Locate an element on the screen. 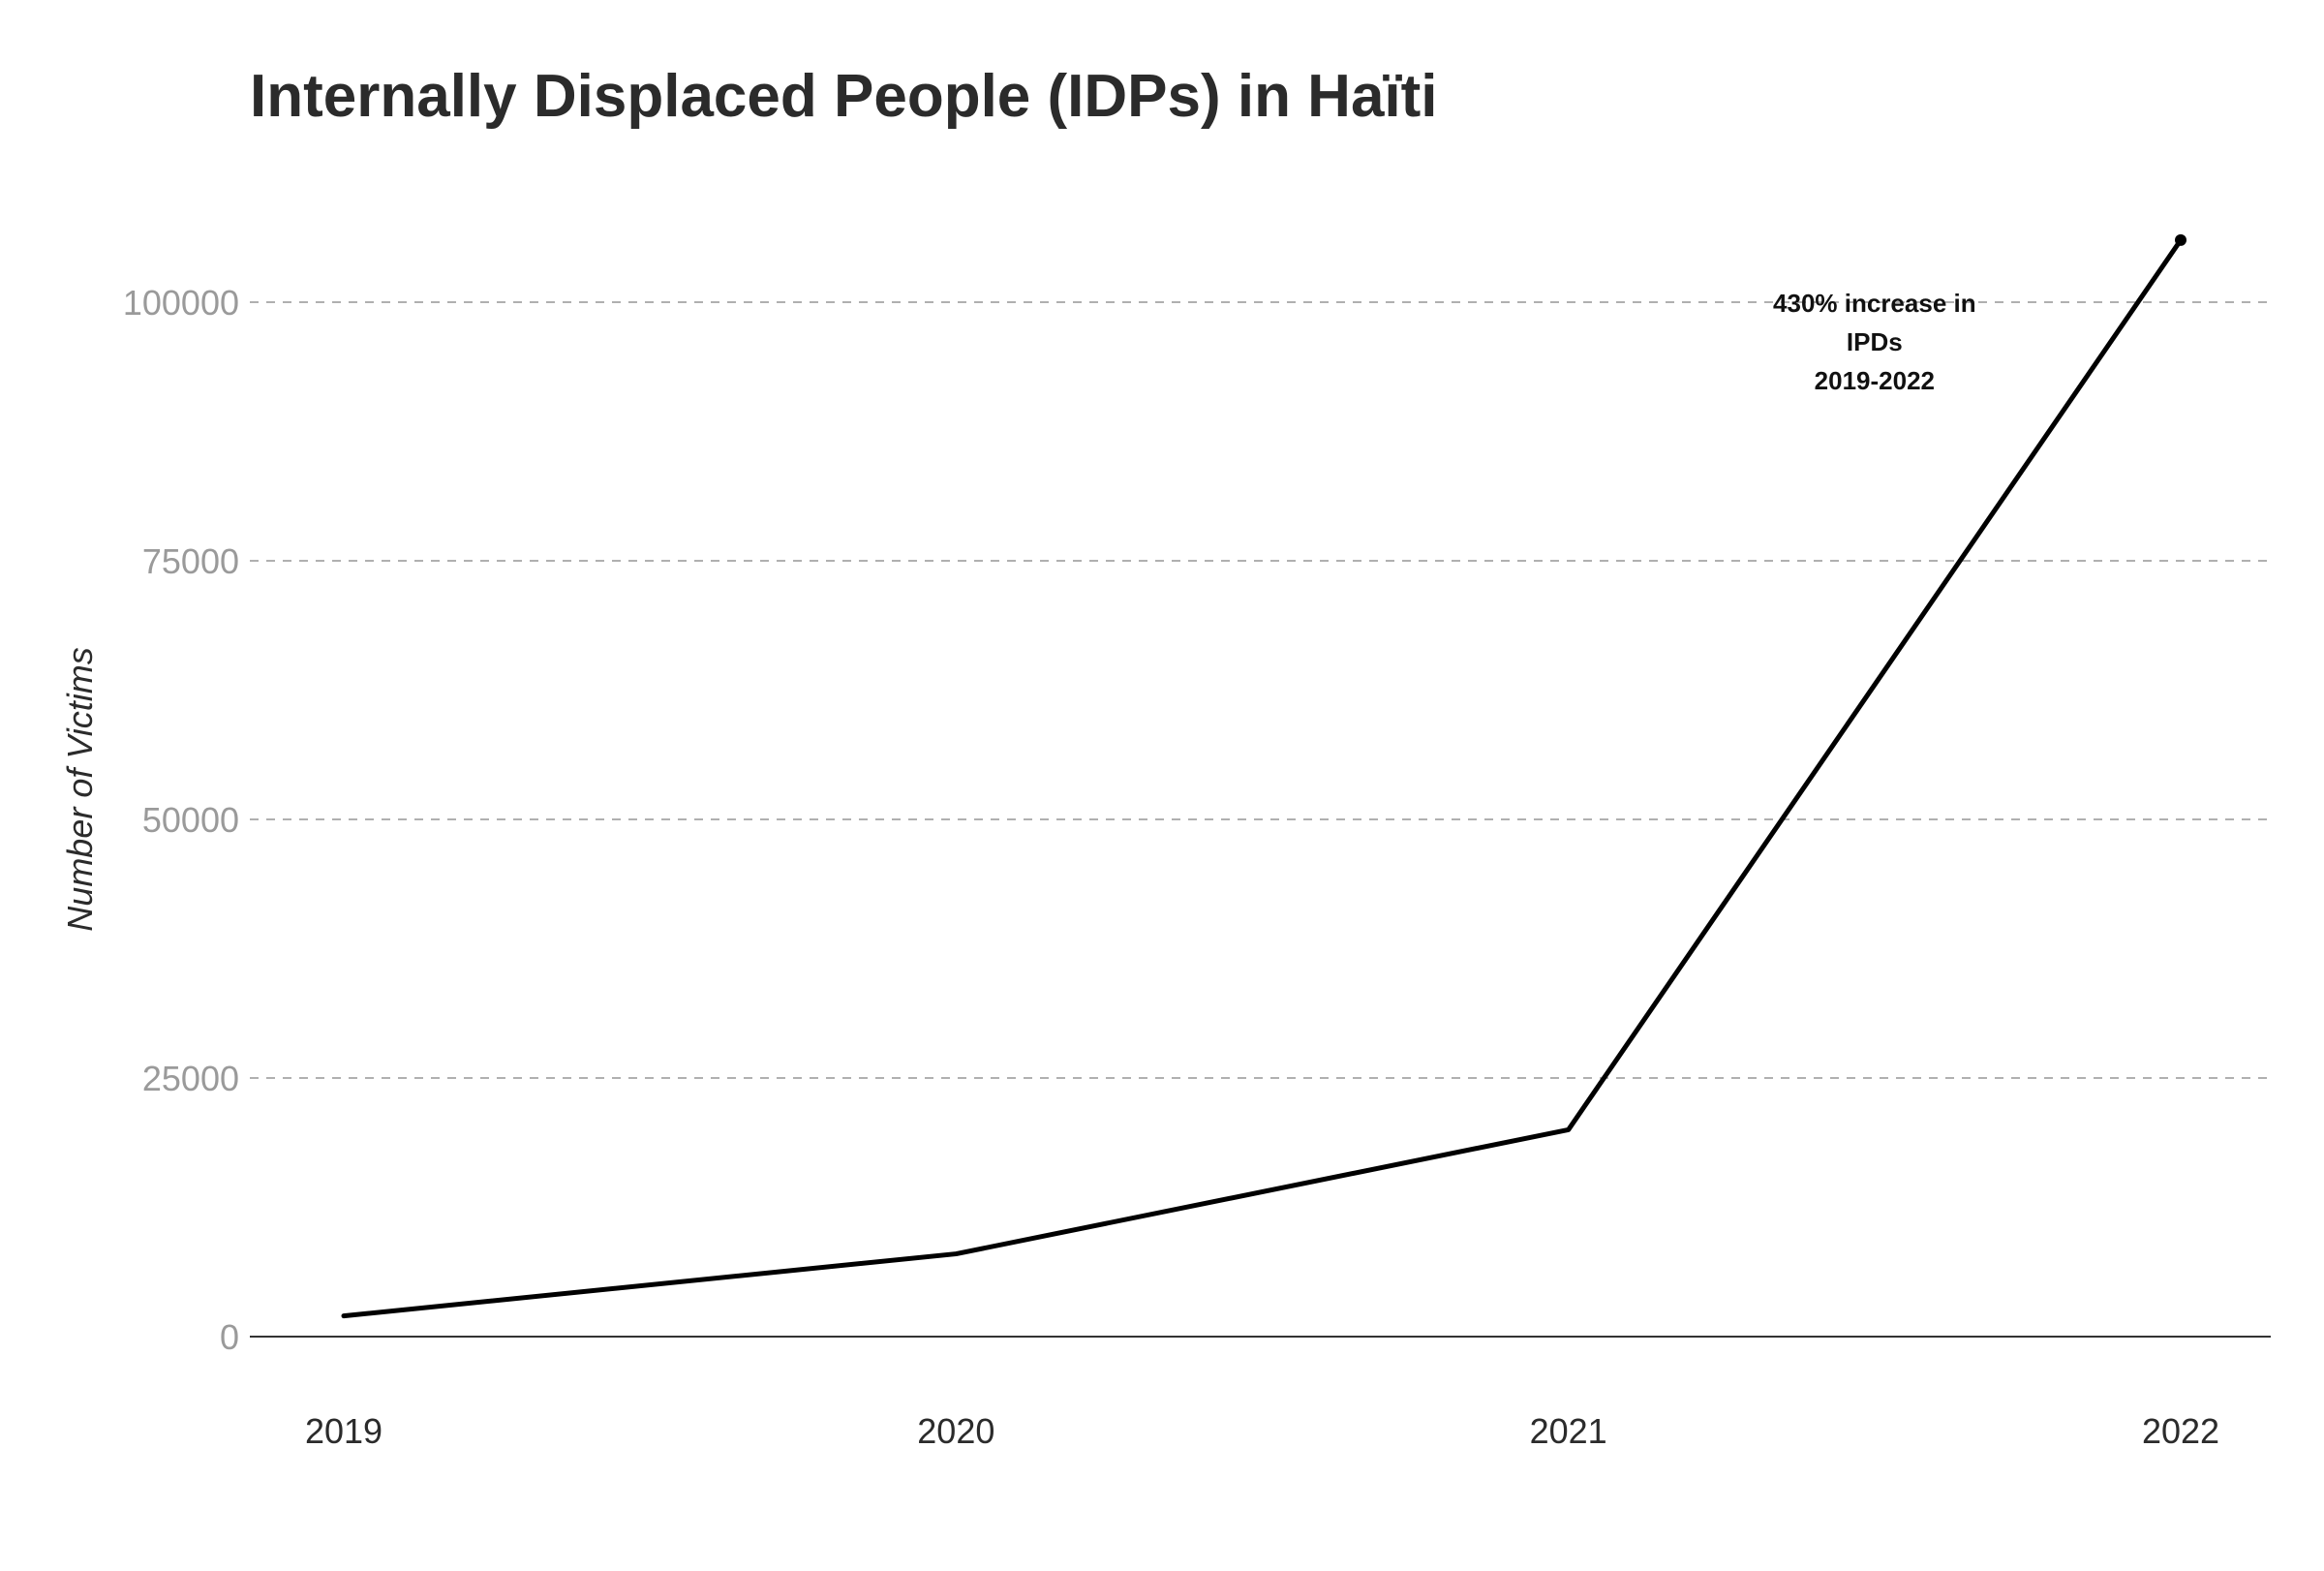 Image resolution: width=2324 pixels, height=1571 pixels. y-axis-ticks: 0 25000 50000 75000 100000 is located at coordinates (181, 820).